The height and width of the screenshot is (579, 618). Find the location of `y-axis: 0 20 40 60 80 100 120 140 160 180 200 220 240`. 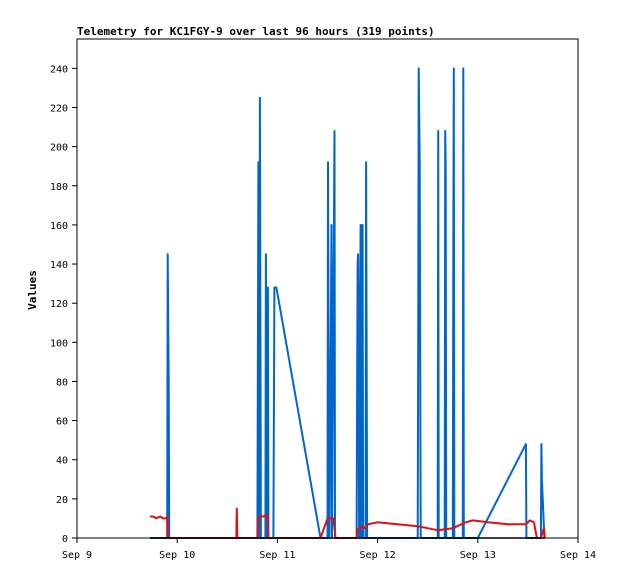

y-axis: 0 20 40 60 80 100 120 140 160 180 200 220 240 is located at coordinates (63, 304).